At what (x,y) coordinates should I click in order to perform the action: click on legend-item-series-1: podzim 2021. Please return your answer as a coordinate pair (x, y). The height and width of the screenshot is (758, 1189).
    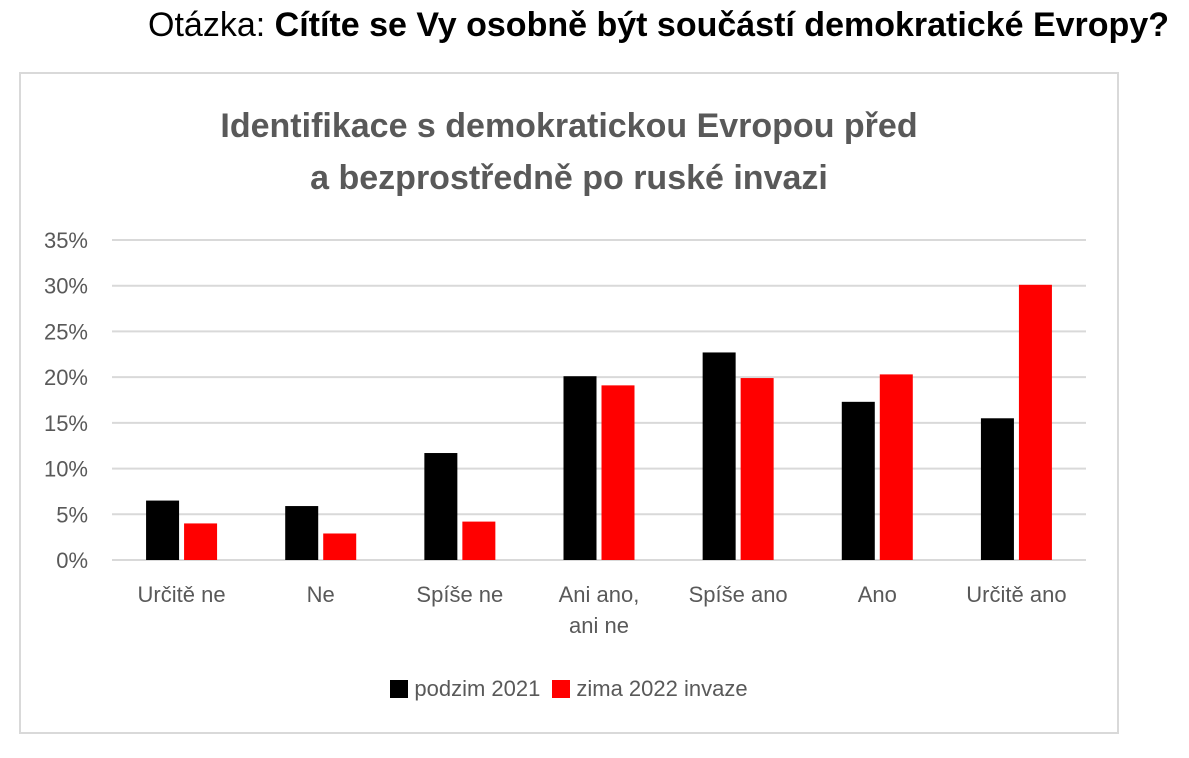
    Looking at the image, I should click on (465, 689).